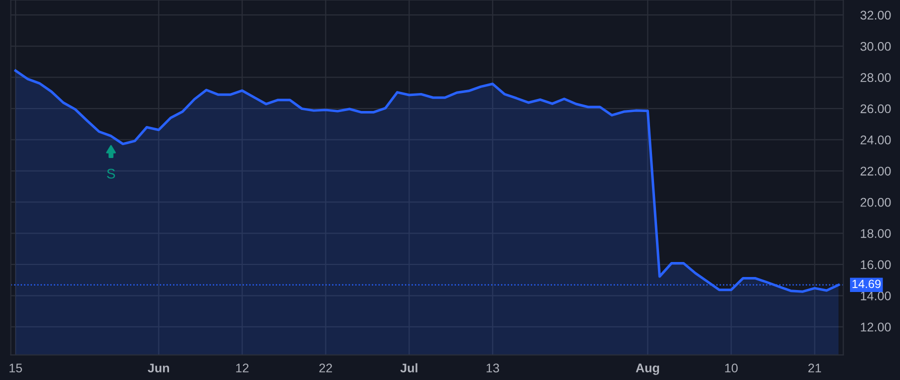  I want to click on y-tick-label: 16.00, so click(875, 265).